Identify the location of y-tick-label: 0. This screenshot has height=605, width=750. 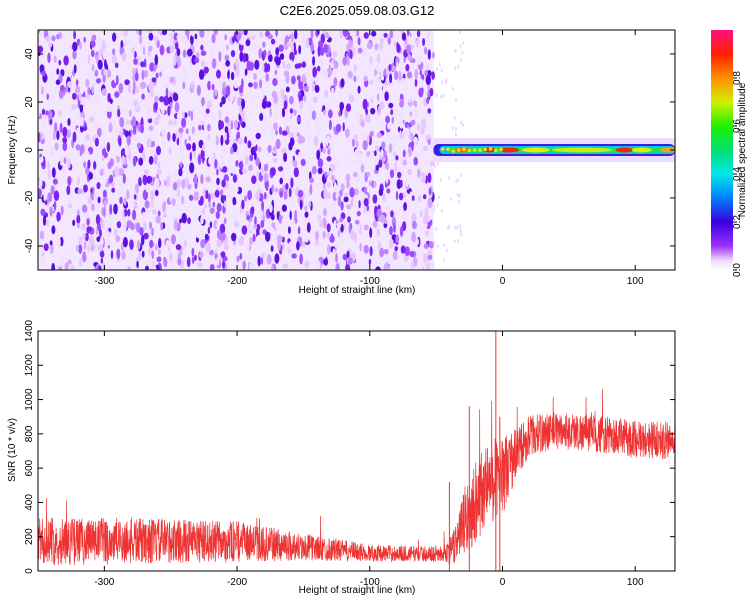
(29, 150).